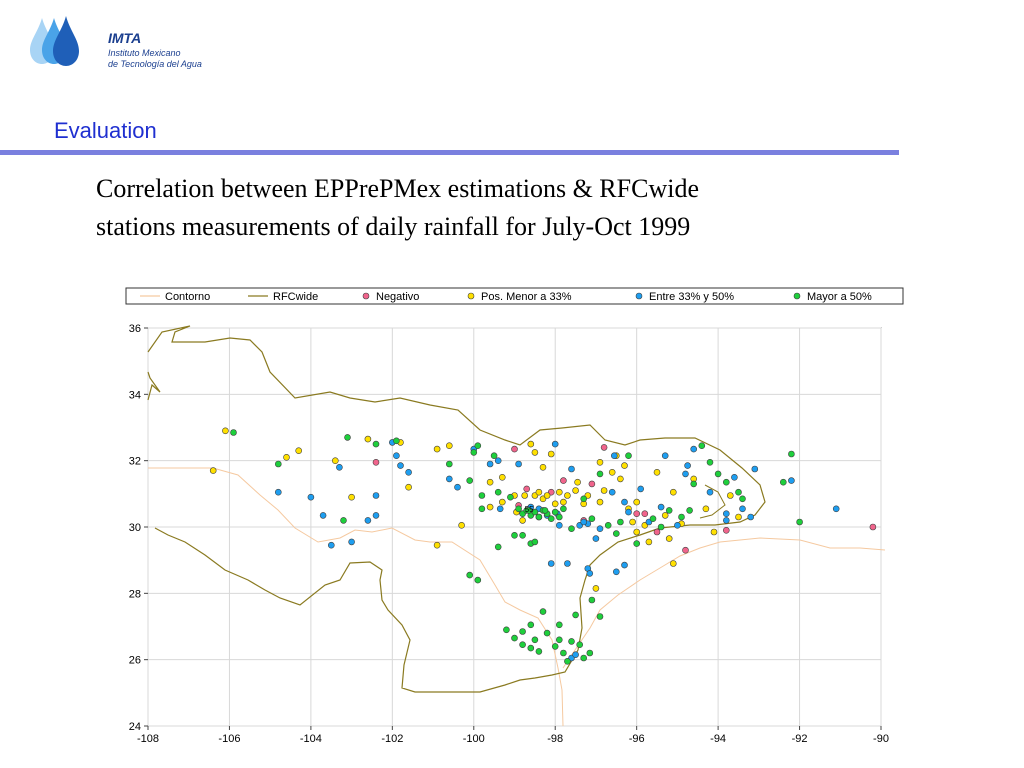 This screenshot has width=1024, height=768. I want to click on x-tick-label: -98, so click(555, 739).